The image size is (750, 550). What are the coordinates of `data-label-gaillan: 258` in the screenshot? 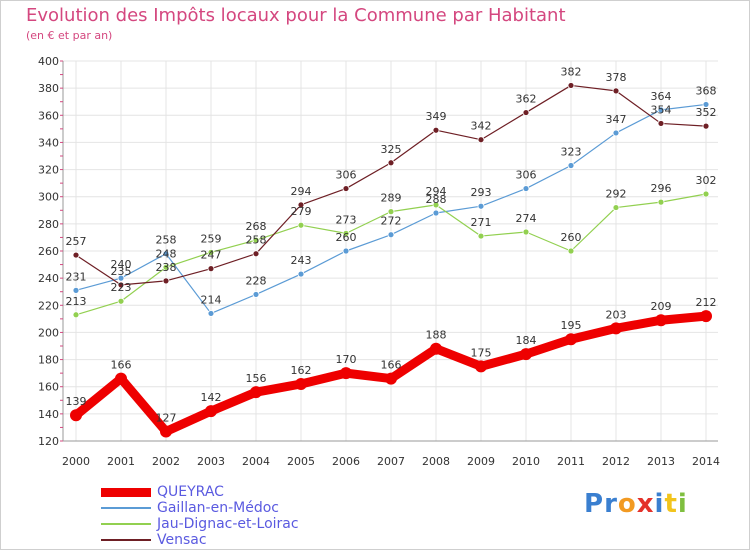 It's located at (166, 240).